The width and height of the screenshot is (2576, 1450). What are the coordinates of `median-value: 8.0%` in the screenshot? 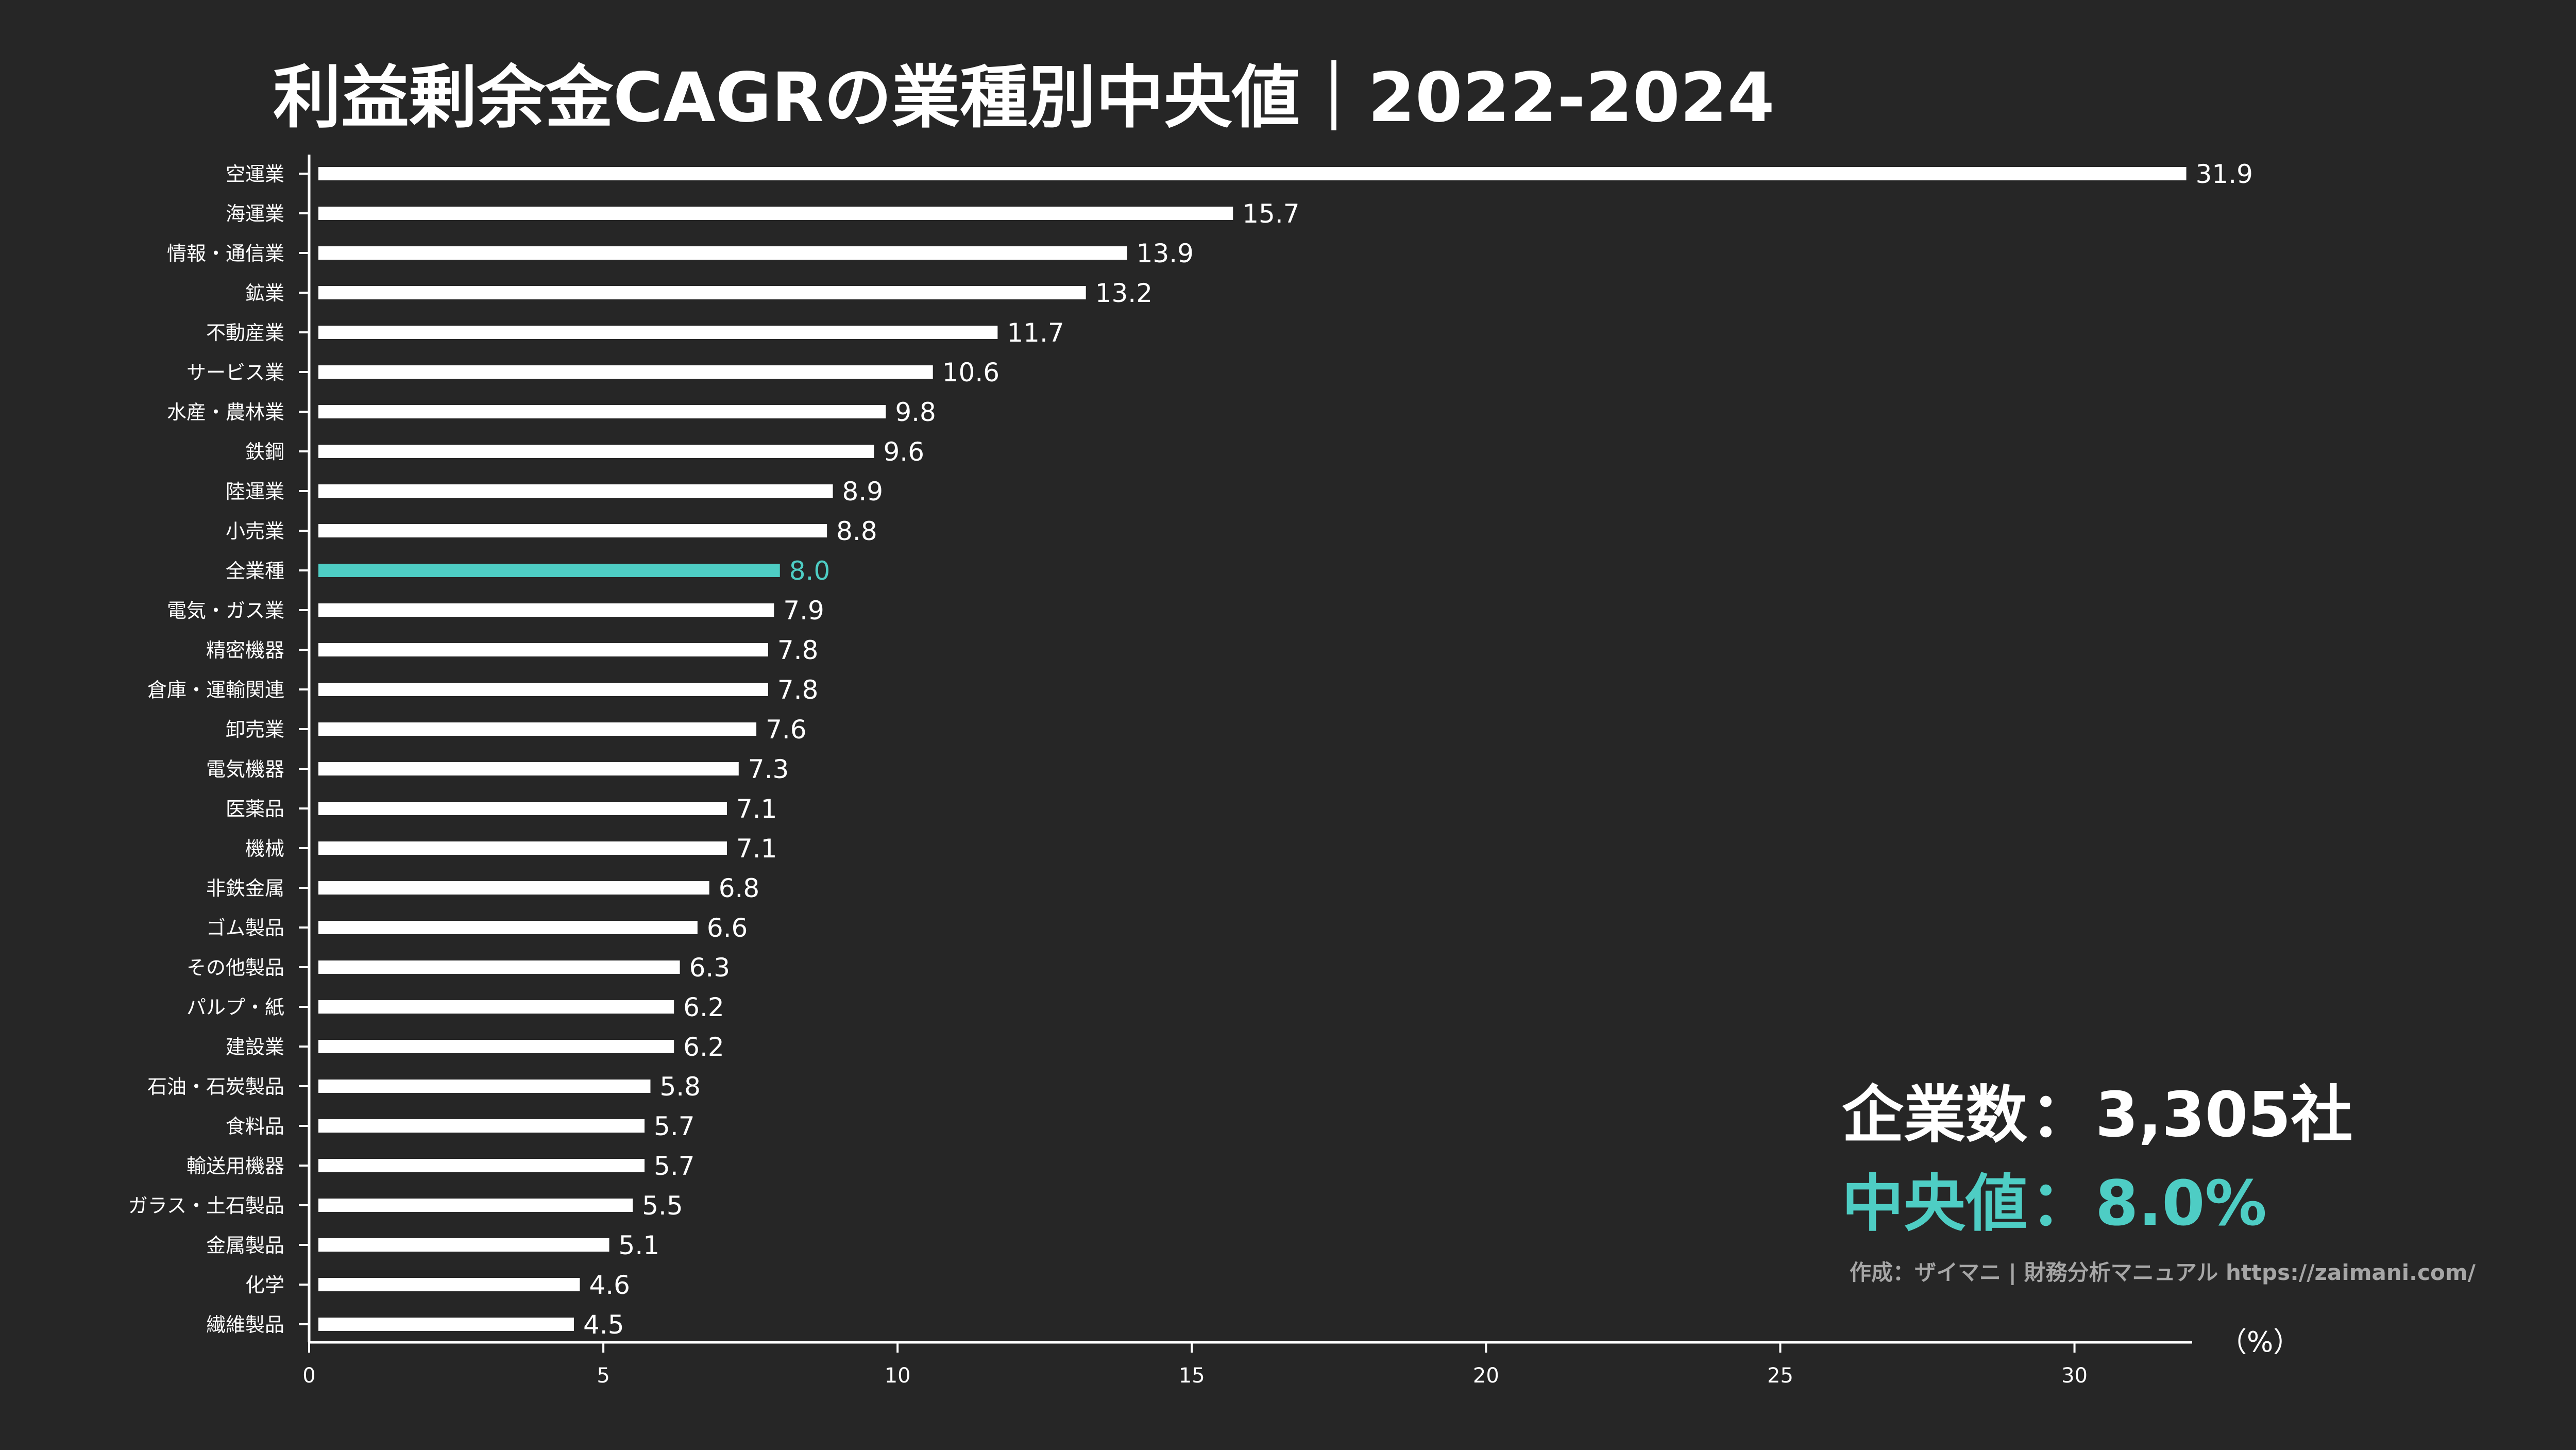 It's located at (2181, 1204).